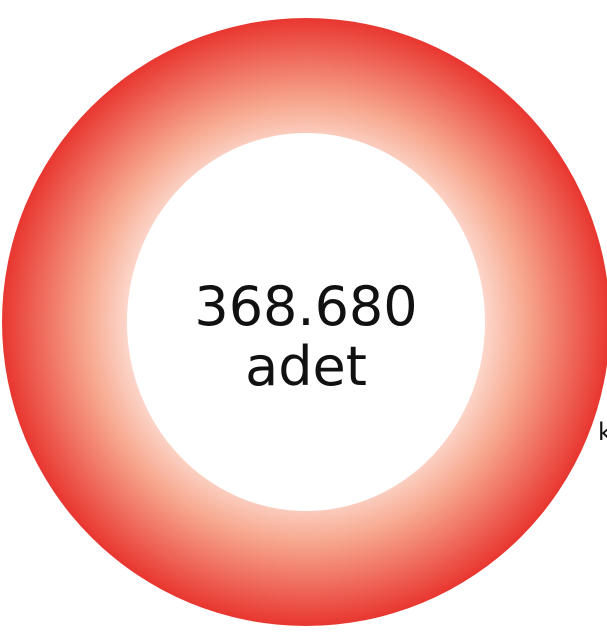 The height and width of the screenshot is (638, 607). Describe the element at coordinates (306, 366) in the screenshot. I see `ring-unit: adet` at that location.